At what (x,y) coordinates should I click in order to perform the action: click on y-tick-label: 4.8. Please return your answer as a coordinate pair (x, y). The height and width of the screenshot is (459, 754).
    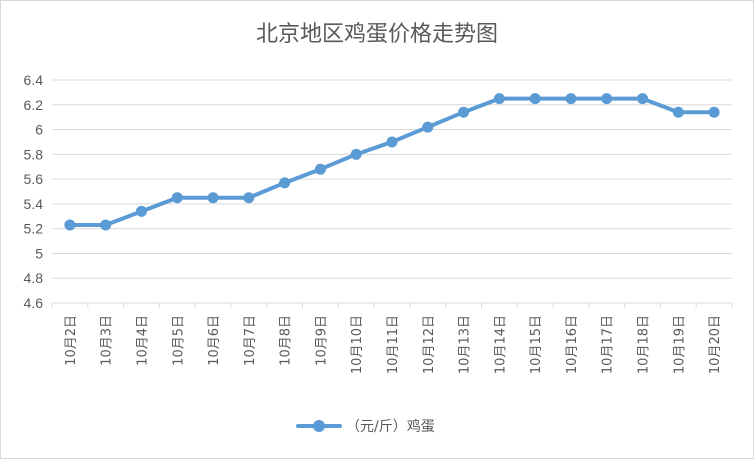
    Looking at the image, I should click on (34, 278).